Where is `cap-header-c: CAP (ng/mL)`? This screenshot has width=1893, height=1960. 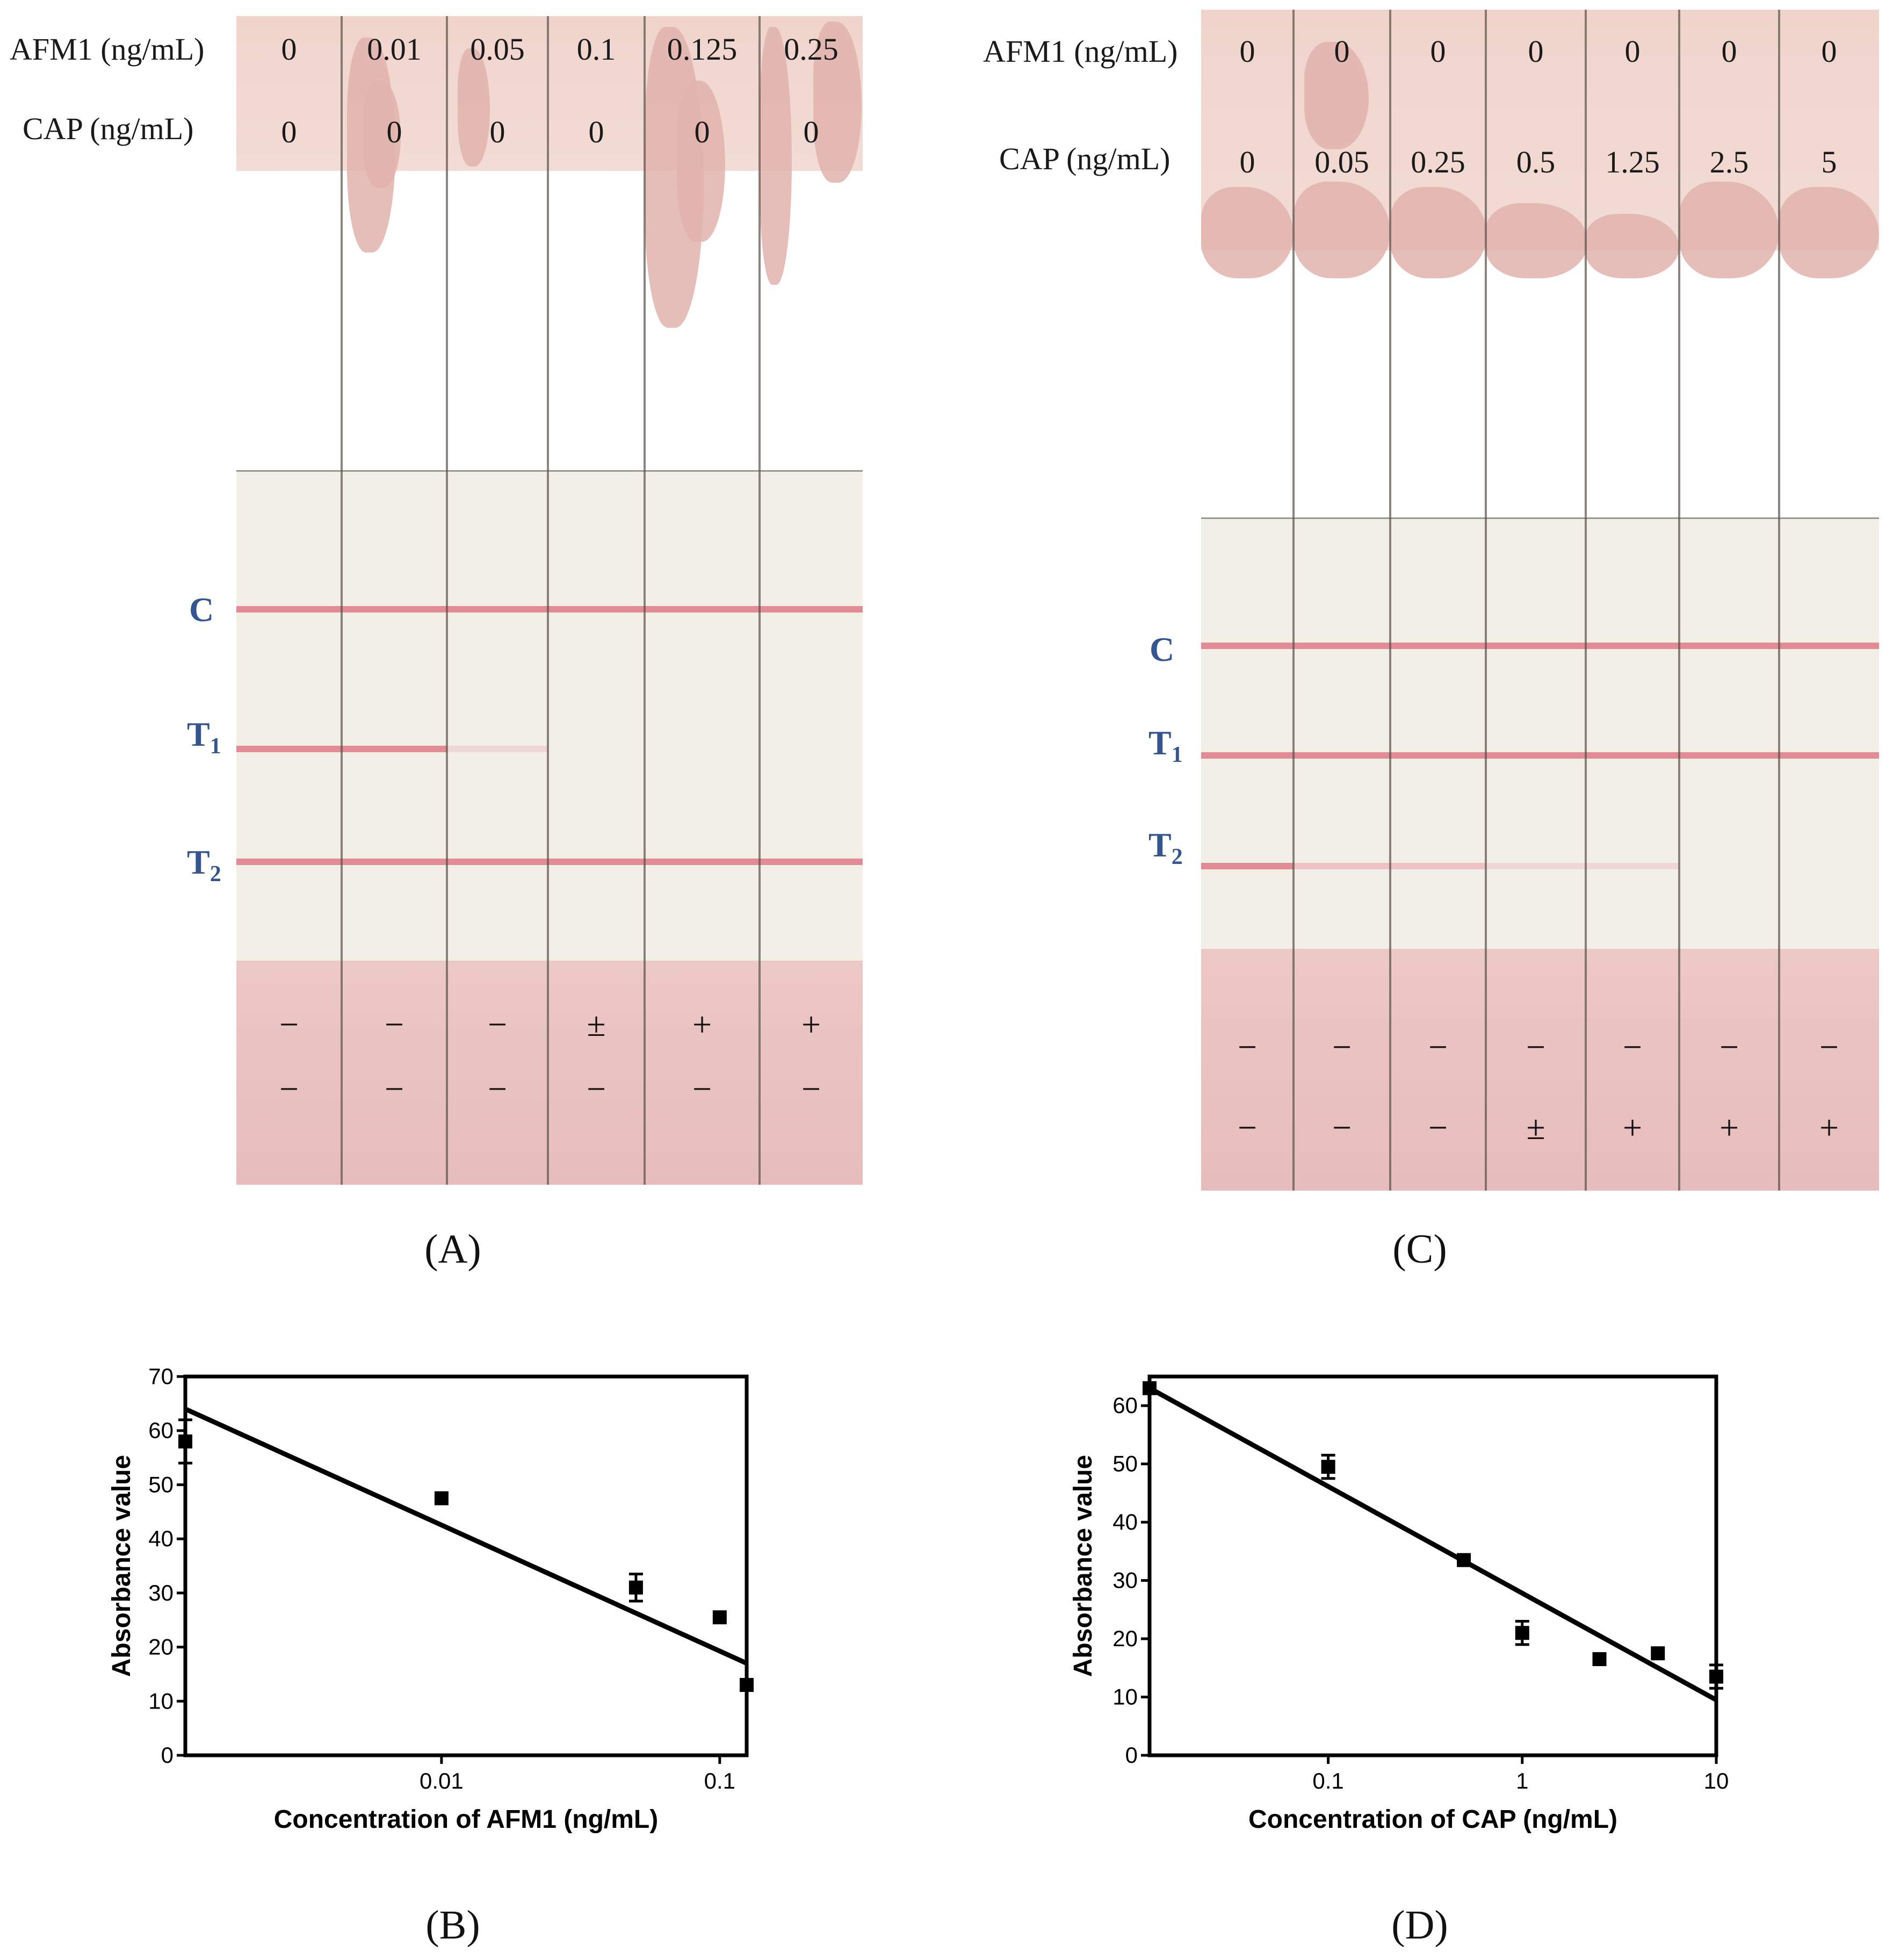 cap-header-c: CAP (ng/mL) is located at coordinates (1085, 158).